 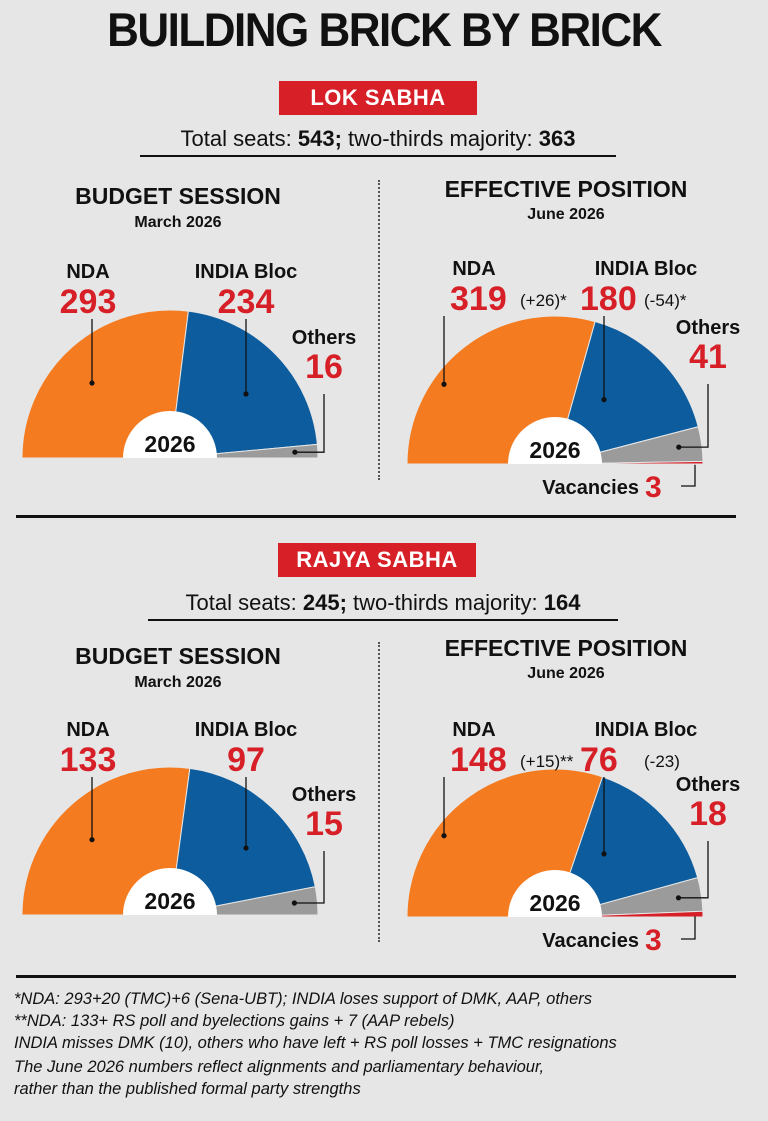 I want to click on india-bloc-seat-count: 180, so click(x=608, y=299).